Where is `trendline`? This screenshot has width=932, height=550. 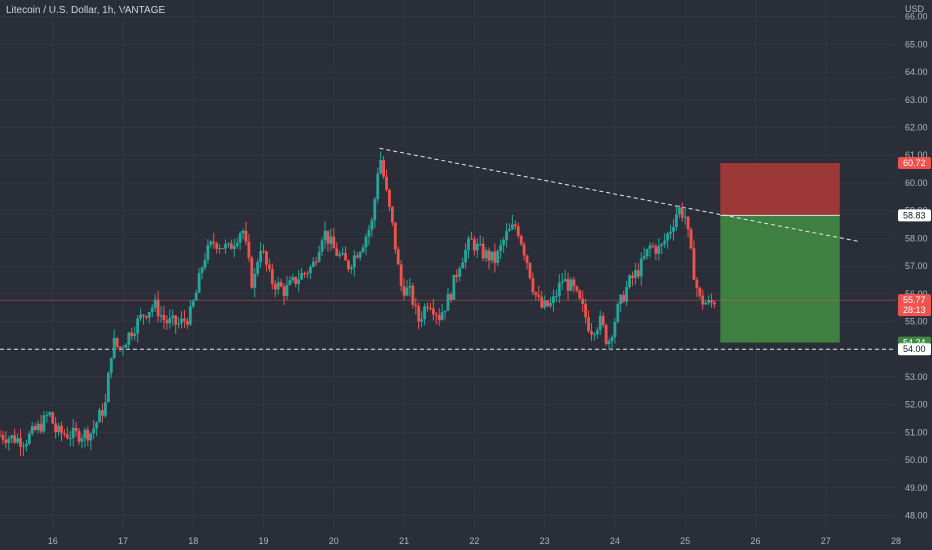
trendline is located at coordinates (620, 195).